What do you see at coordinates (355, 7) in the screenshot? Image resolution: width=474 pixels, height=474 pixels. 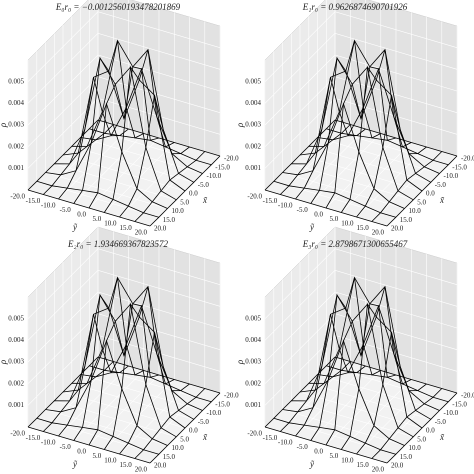 I see `chart-title: E₁r₀ = 0.9626874690701926` at bounding box center [355, 7].